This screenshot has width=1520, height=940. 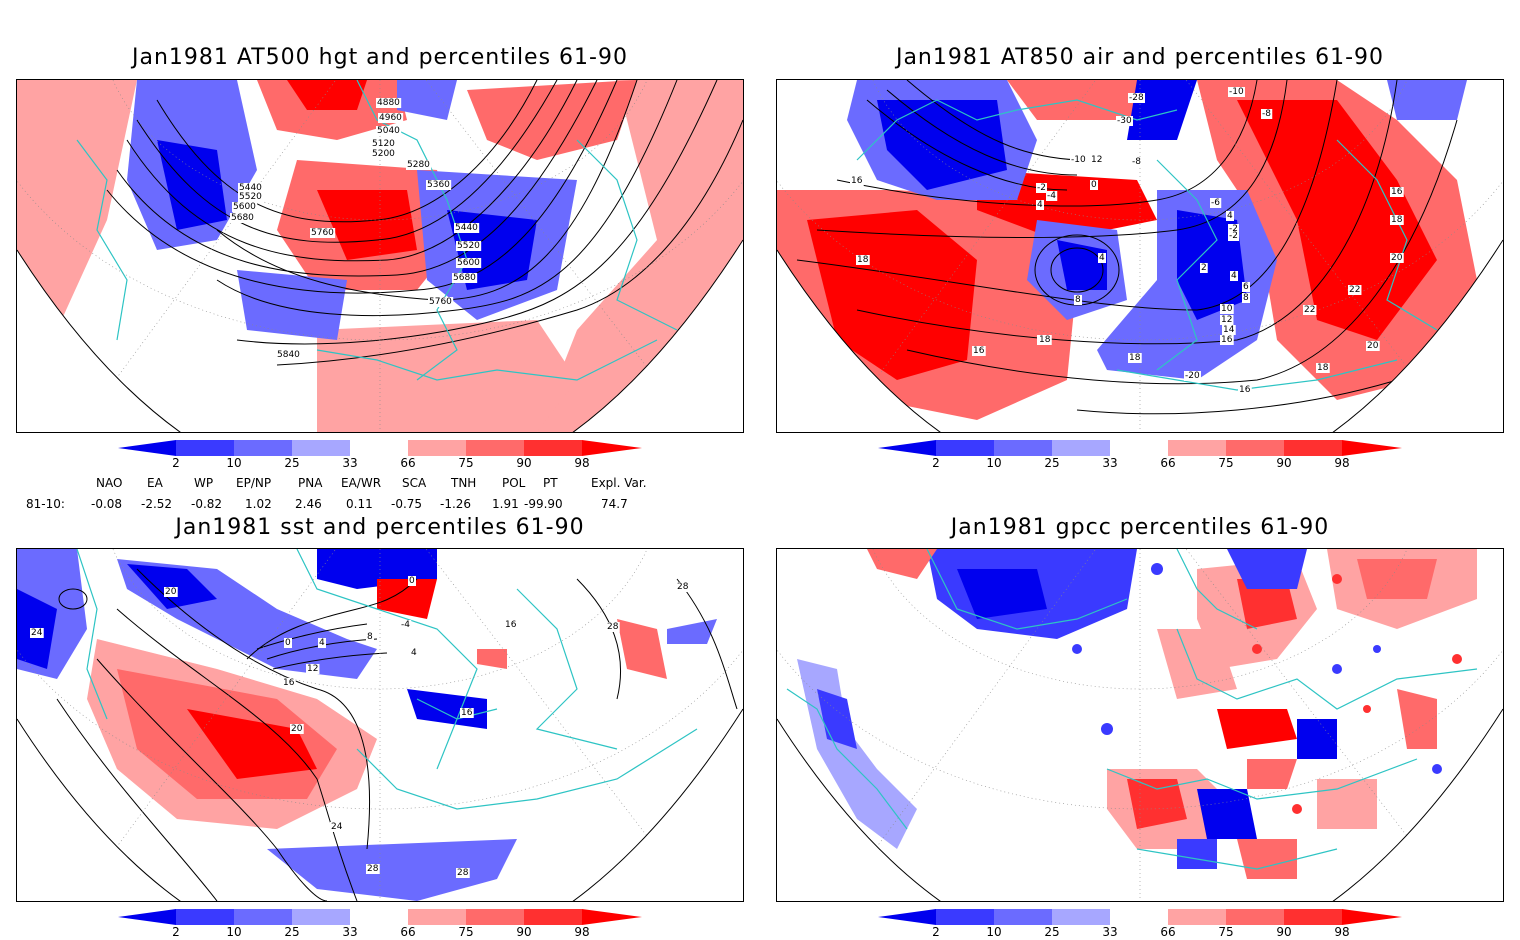 I want to click on index-value-tnh: -1.26, so click(x=456, y=504).